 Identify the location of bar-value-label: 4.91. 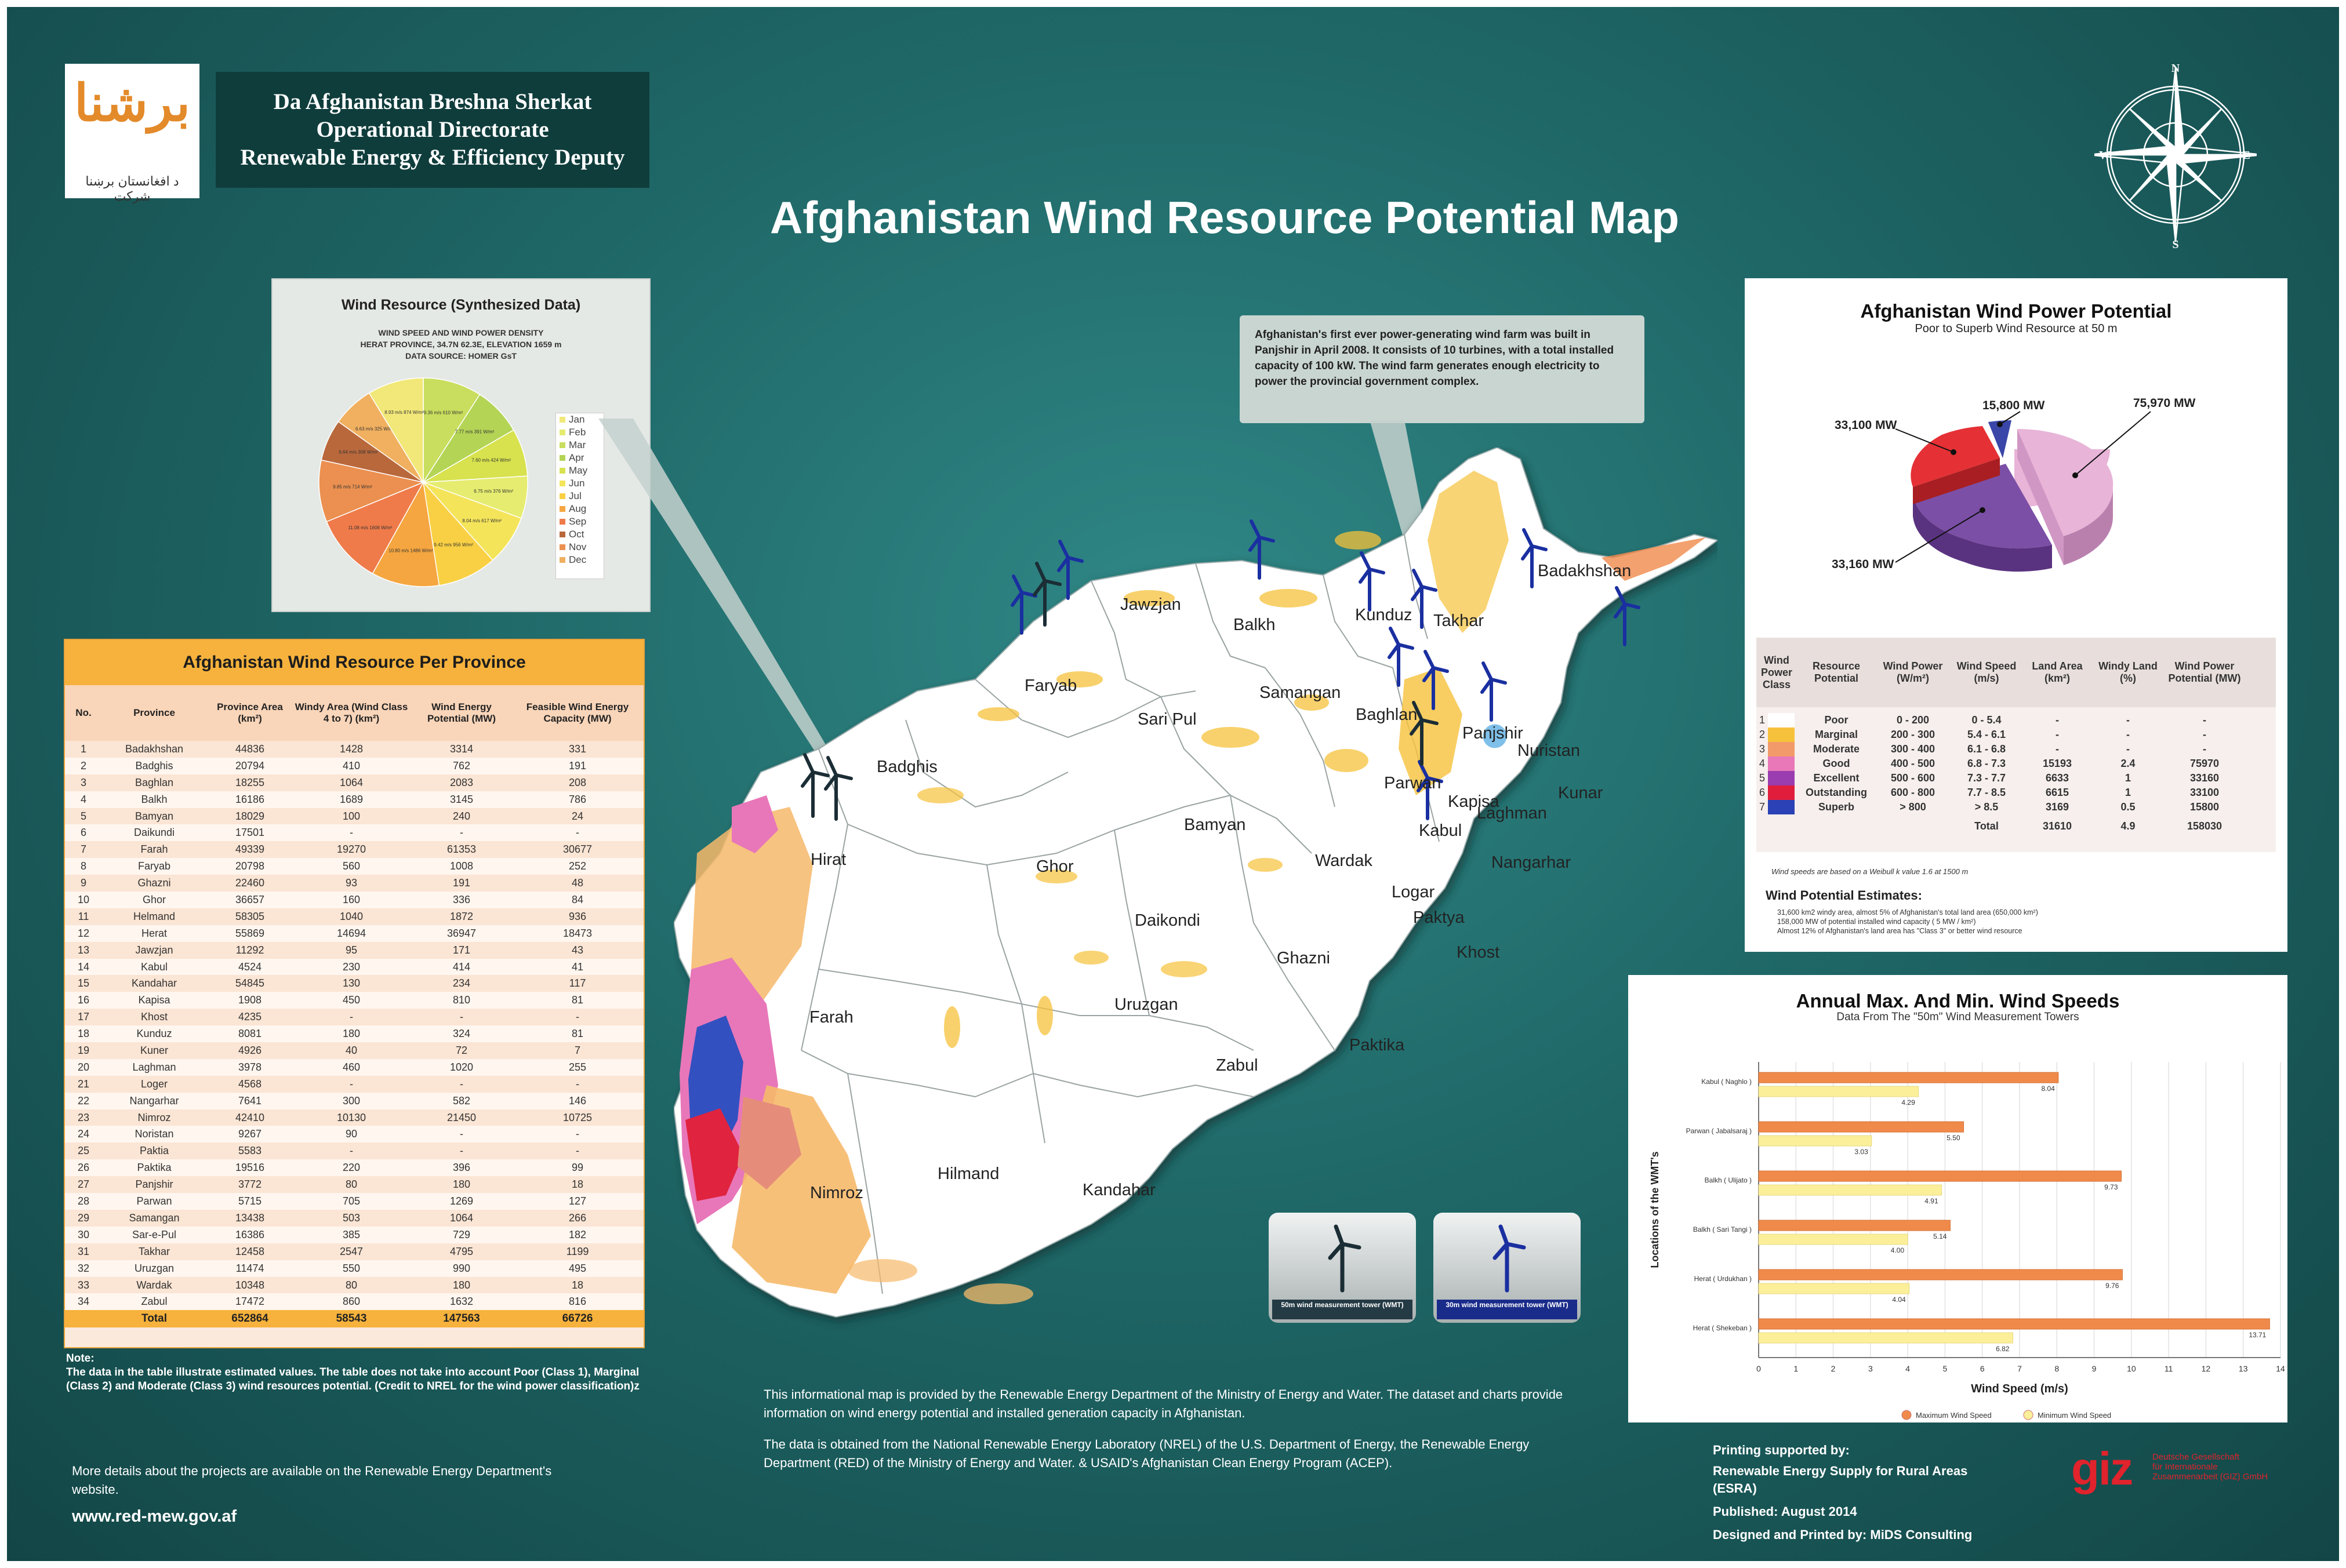
(1931, 1201).